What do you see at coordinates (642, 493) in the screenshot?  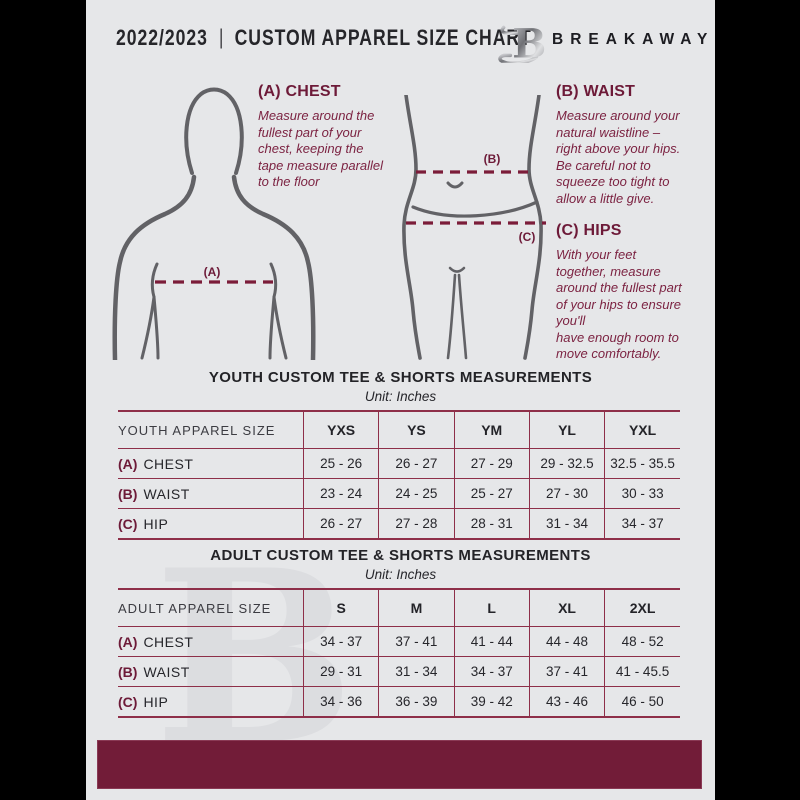 I see `table-cell: 30 - 33` at bounding box center [642, 493].